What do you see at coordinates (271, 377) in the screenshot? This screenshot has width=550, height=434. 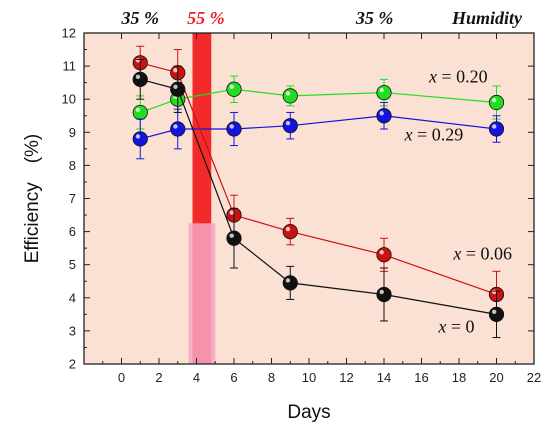 I see `x-tick-label: 8` at bounding box center [271, 377].